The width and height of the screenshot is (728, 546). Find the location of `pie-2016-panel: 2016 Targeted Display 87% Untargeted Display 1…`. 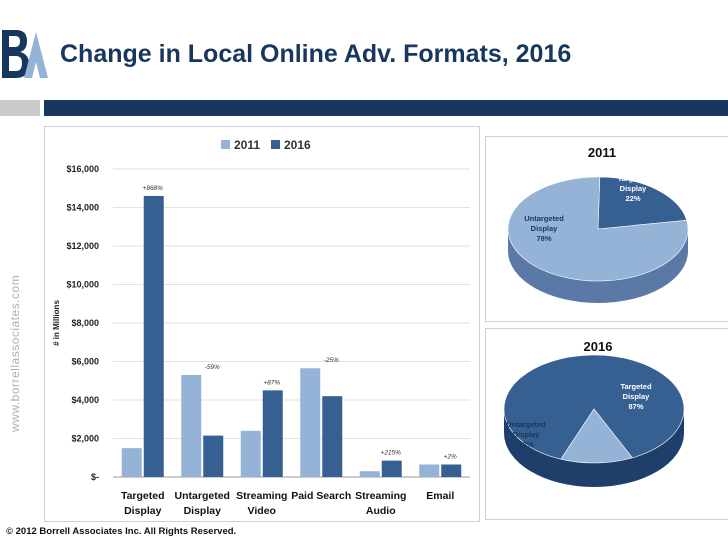

pie-2016-panel: 2016 Targeted Display 87% Untargeted Display 1… is located at coordinates (606, 424).